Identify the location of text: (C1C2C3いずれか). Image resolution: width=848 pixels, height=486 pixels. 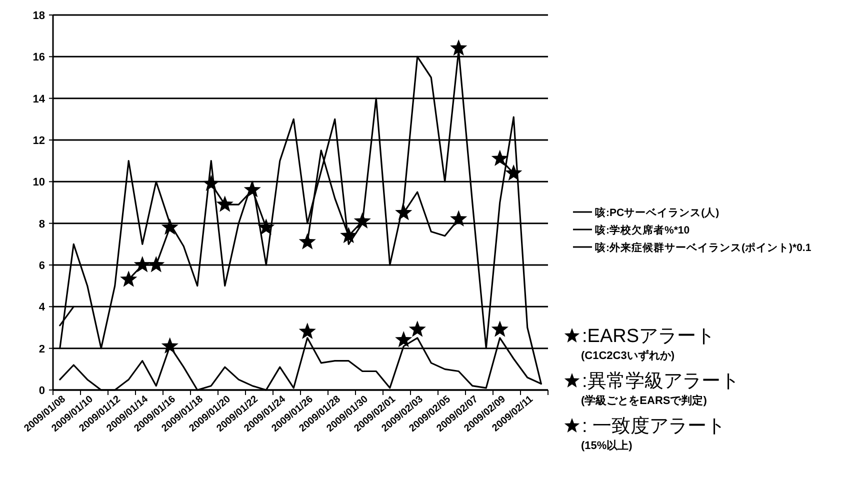
(628, 355).